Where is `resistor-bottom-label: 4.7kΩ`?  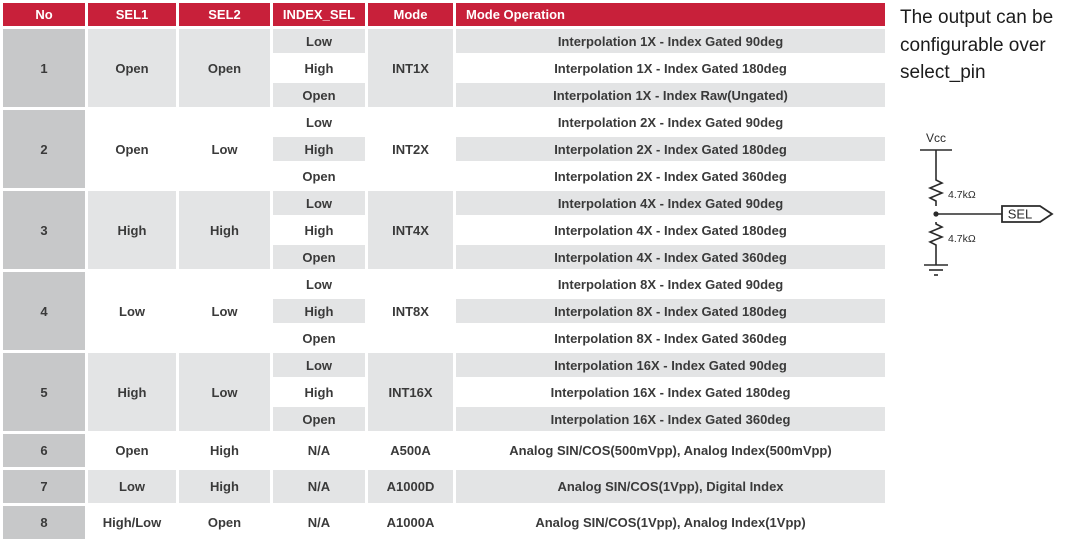 resistor-bottom-label: 4.7kΩ is located at coordinates (962, 239).